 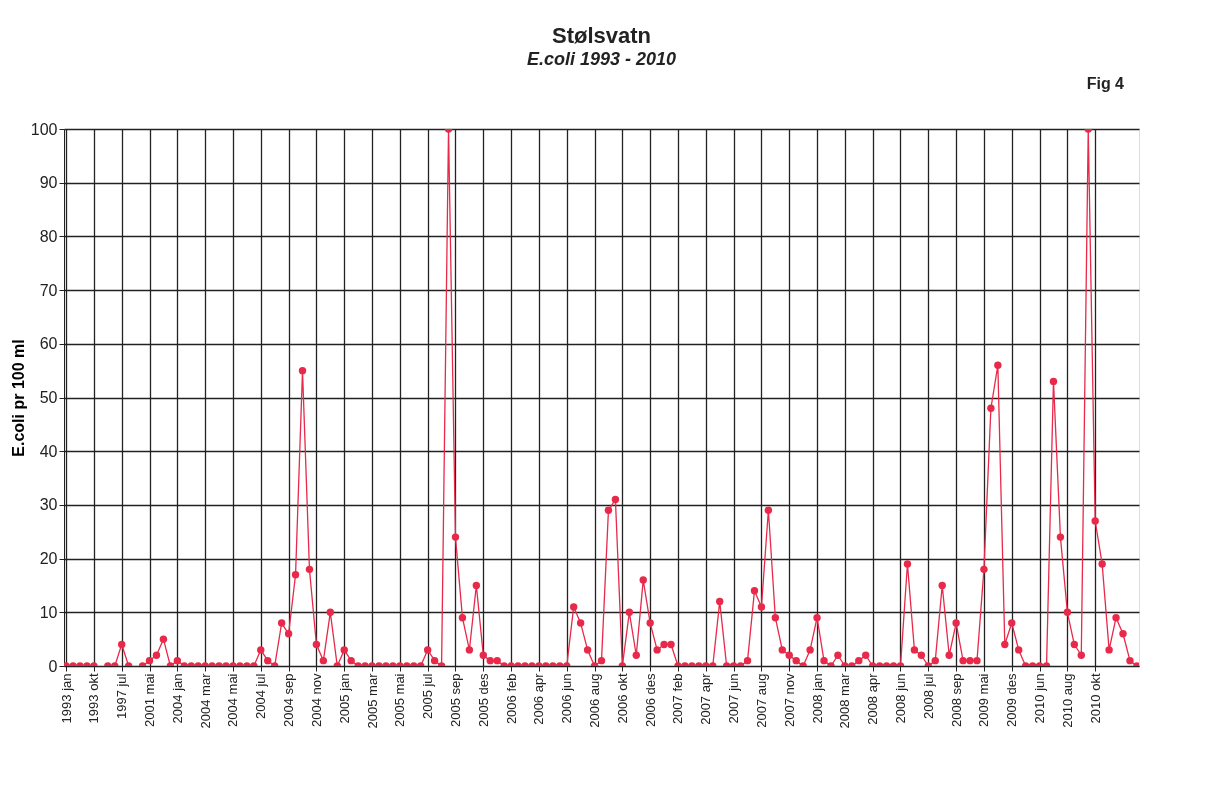 I want to click on x-tick-label: 1993 jan, so click(x=66, y=698).